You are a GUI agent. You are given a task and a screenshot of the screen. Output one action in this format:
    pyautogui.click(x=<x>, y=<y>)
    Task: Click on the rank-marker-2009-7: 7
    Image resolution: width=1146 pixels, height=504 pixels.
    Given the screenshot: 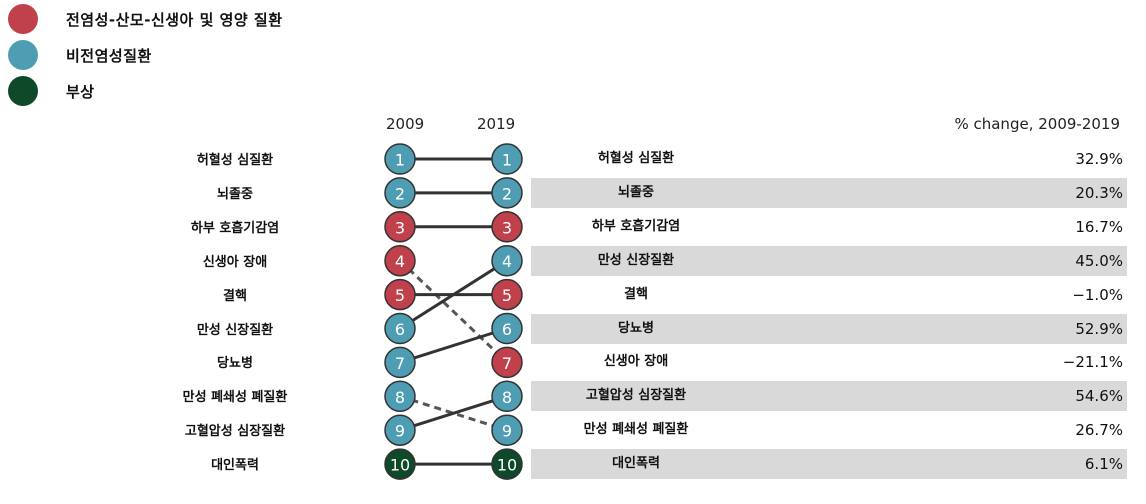 What is the action you would take?
    pyautogui.click(x=400, y=362)
    